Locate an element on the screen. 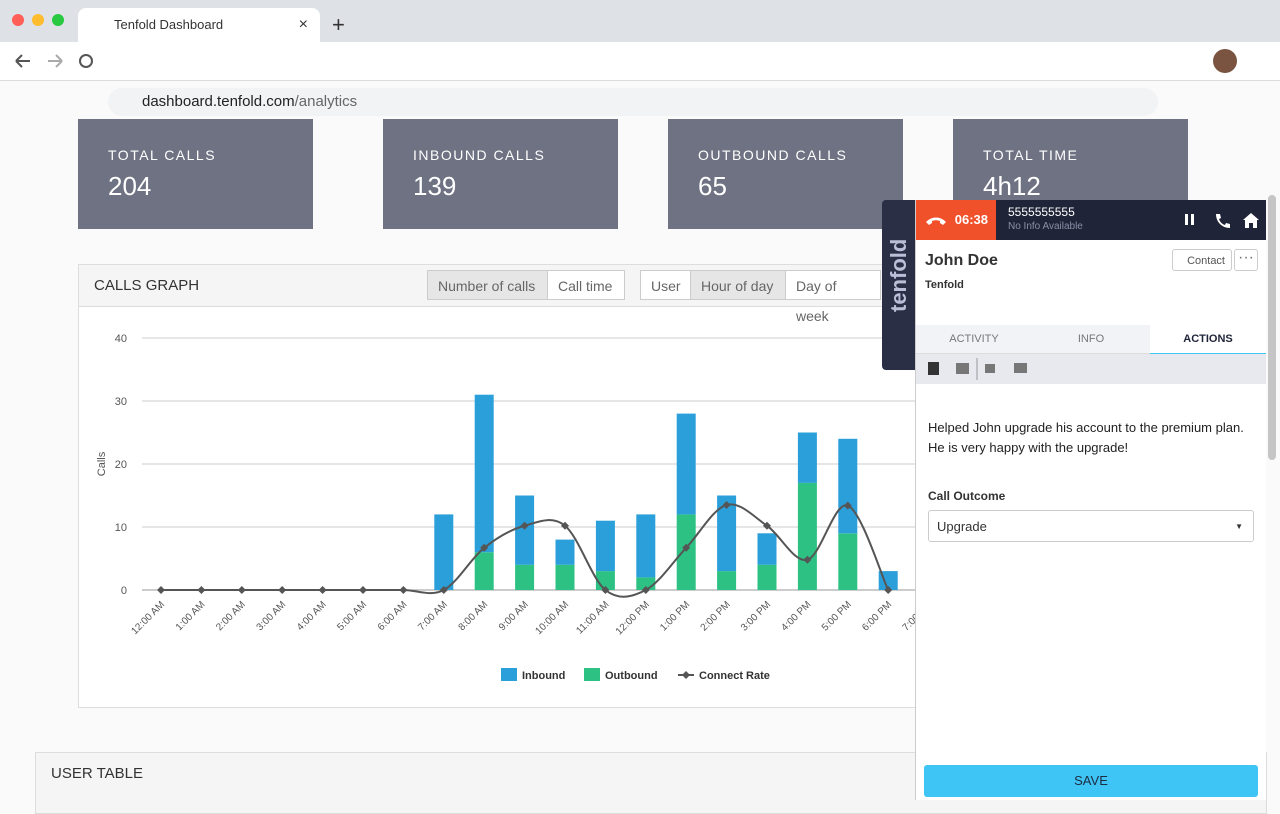 This screenshot has width=1280, height=814. toggle-button: User is located at coordinates (665, 285).